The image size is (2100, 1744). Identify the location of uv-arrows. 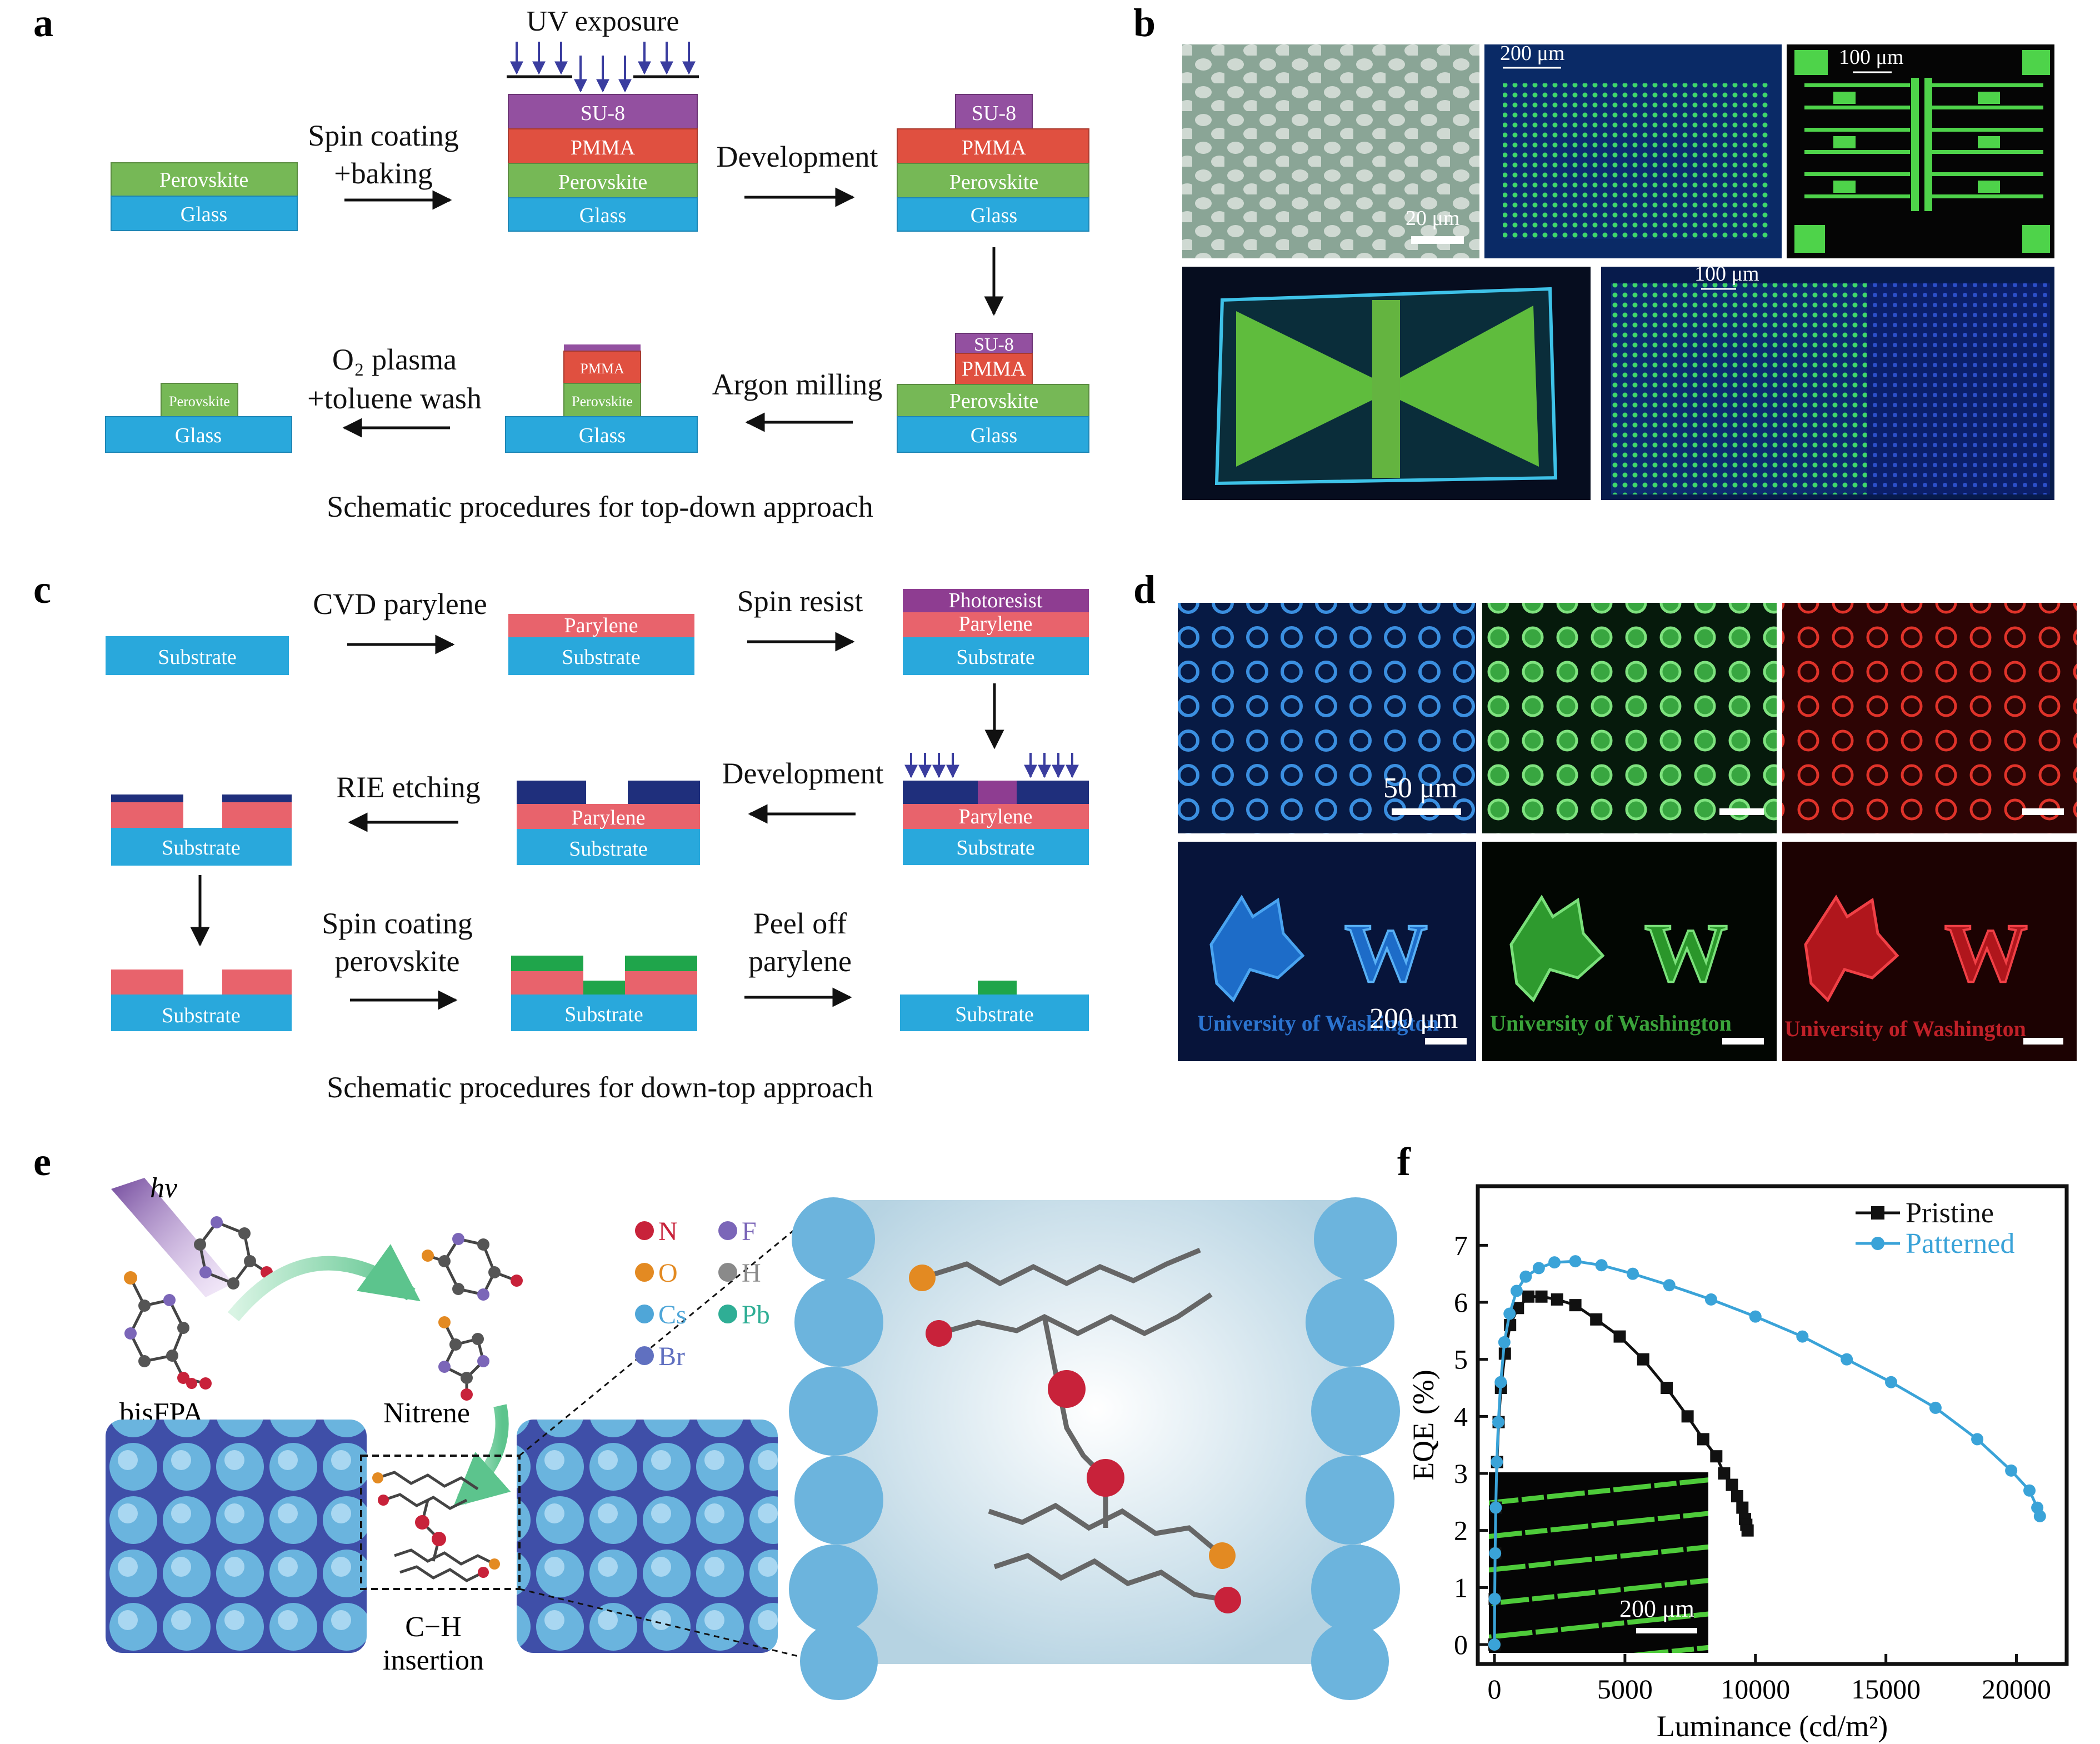
(603, 67).